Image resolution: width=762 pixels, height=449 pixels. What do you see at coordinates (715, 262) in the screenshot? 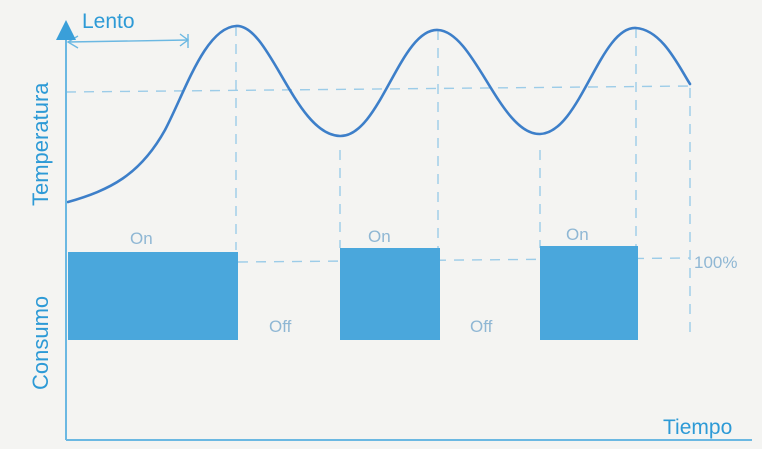
I see `level-100-label: 100%` at bounding box center [715, 262].